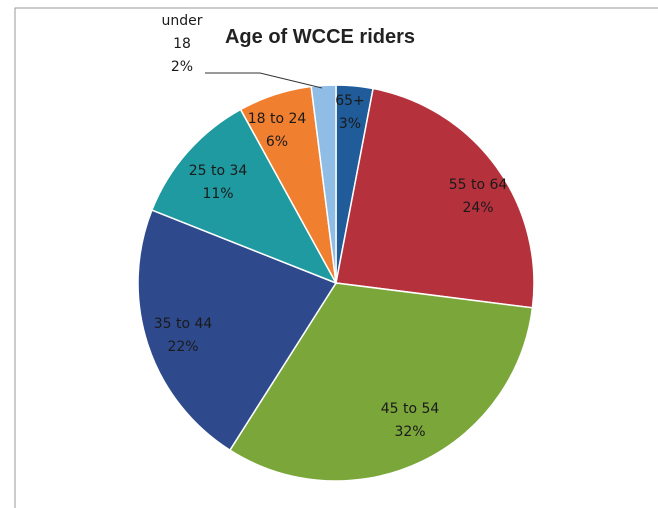 The image size is (658, 508). What do you see at coordinates (183, 336) in the screenshot?
I see `slice-label: 35 to 44 22%` at bounding box center [183, 336].